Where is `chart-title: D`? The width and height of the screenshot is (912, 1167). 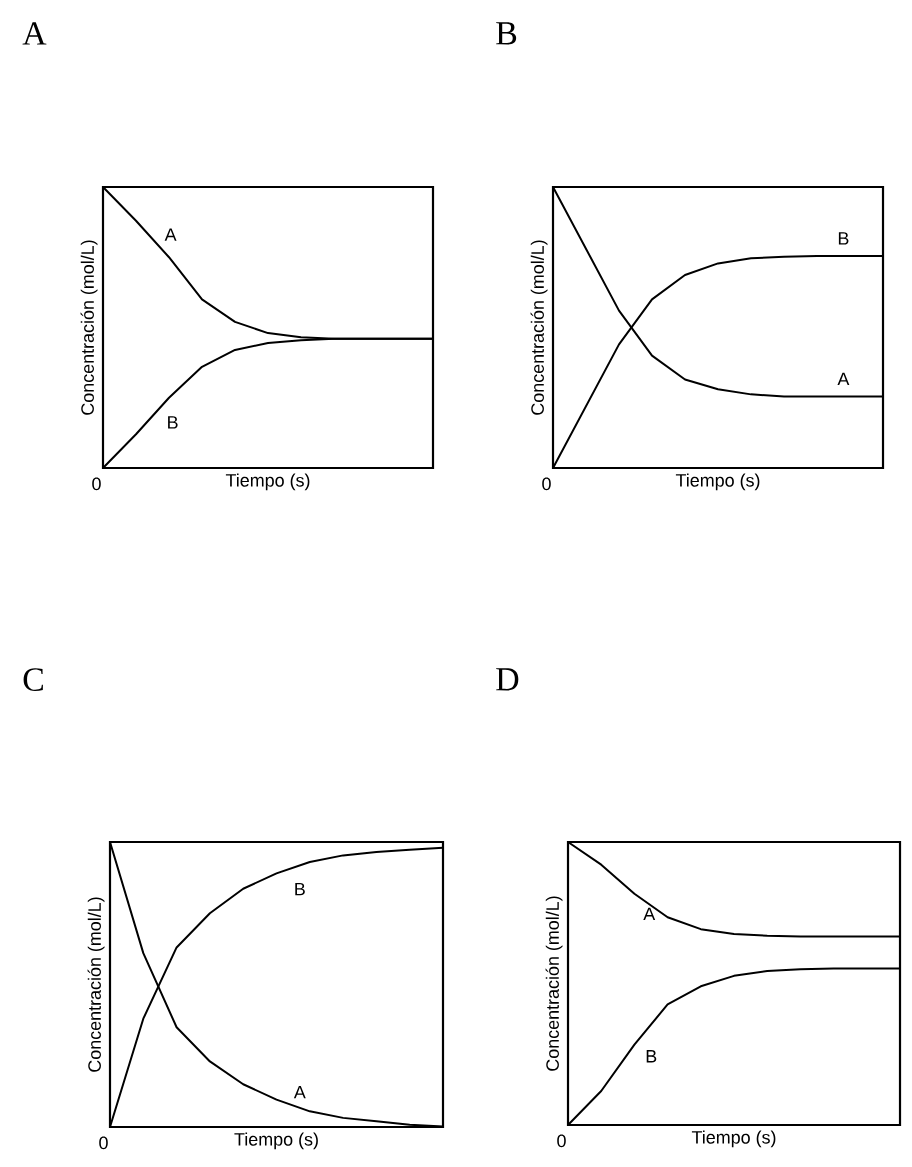 chart-title: D is located at coordinates (507, 679).